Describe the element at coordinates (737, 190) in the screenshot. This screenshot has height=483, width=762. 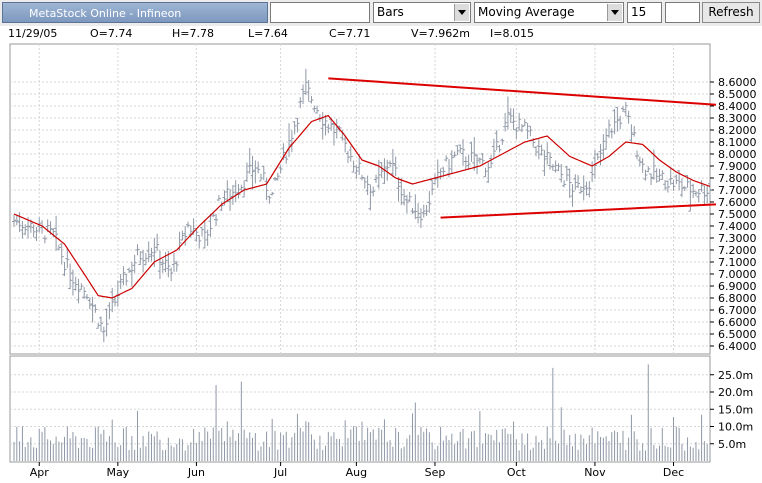
I see `y-tick-label: 7.7000` at that location.